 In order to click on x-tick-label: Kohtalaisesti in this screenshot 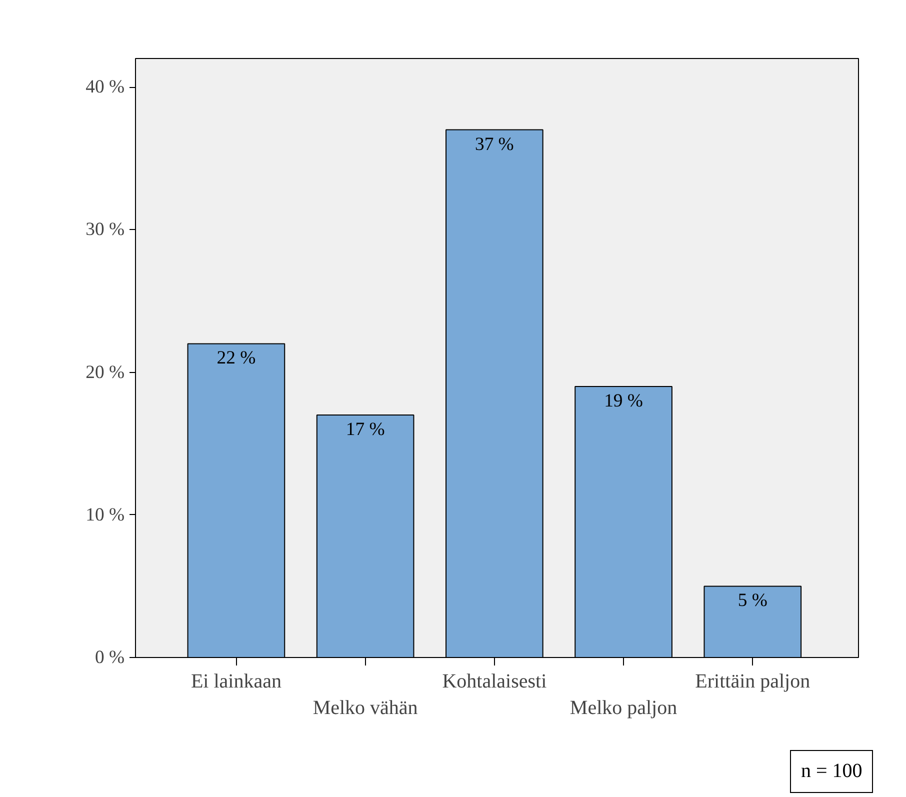, I will do `click(495, 681)`.